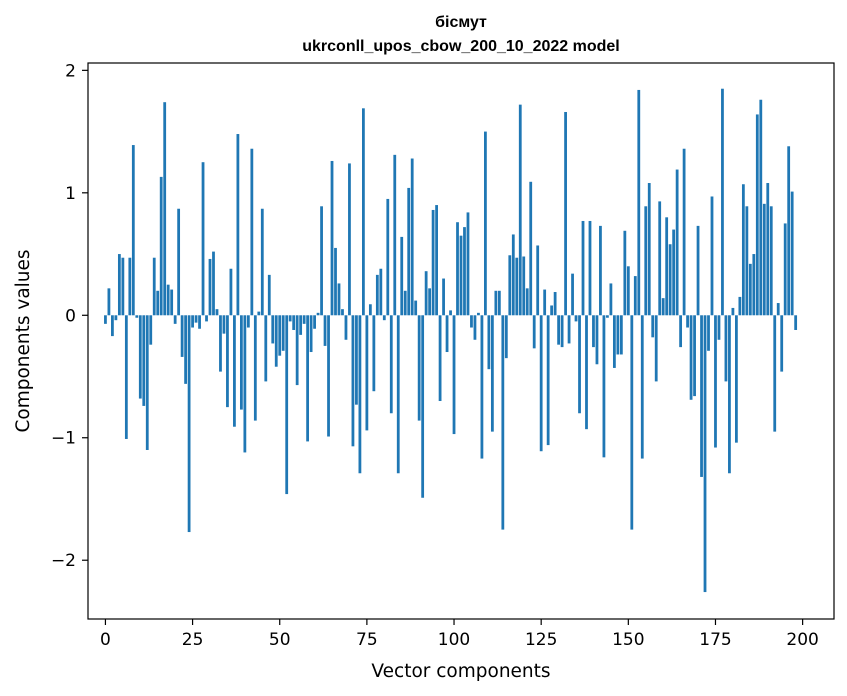  What do you see at coordinates (70, 194) in the screenshot?
I see `y-tick-label: 1` at bounding box center [70, 194].